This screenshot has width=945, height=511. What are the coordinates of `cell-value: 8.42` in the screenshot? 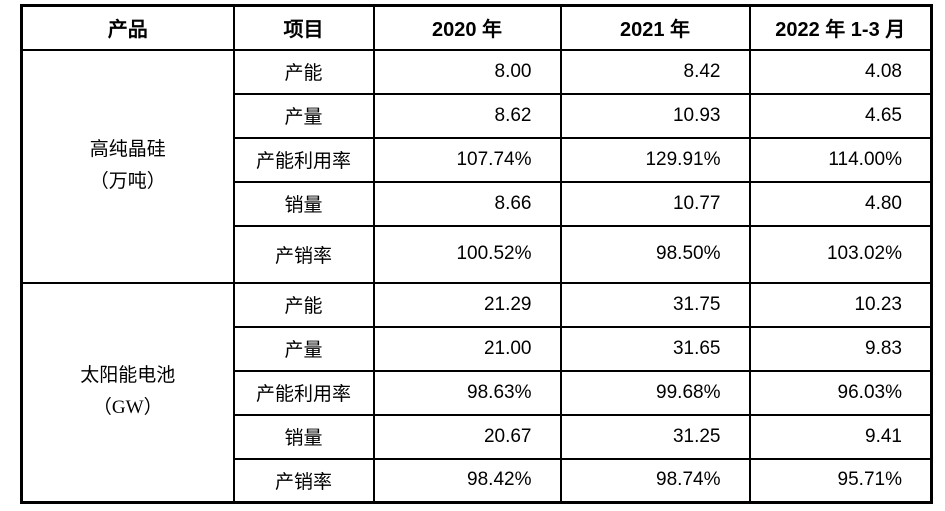 It's located at (655, 71).